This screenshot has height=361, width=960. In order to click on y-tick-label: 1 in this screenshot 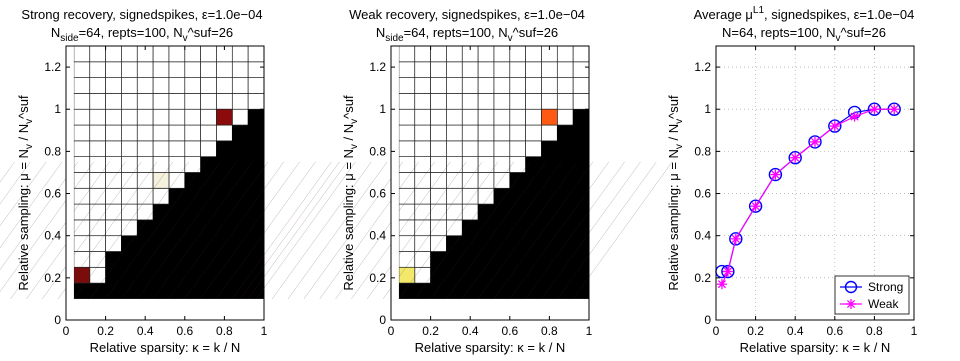, I will do `click(382, 109)`.